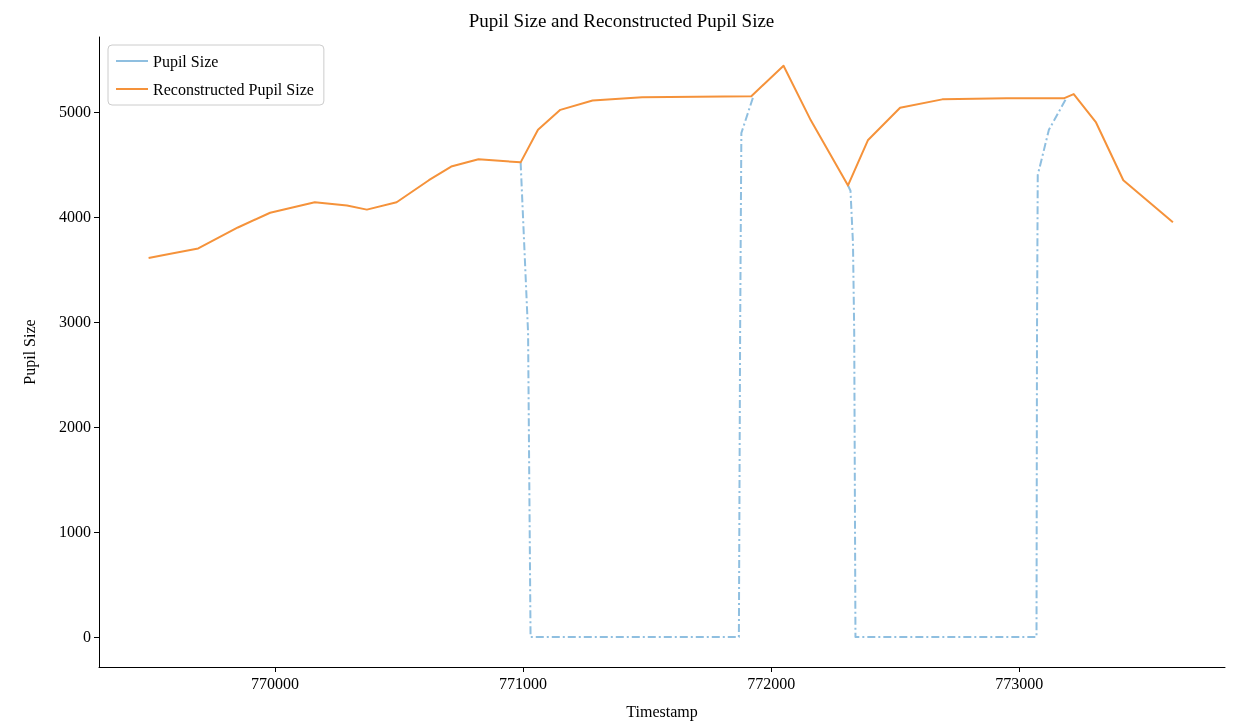  I want to click on x-tick-label: 772000, so click(771, 683).